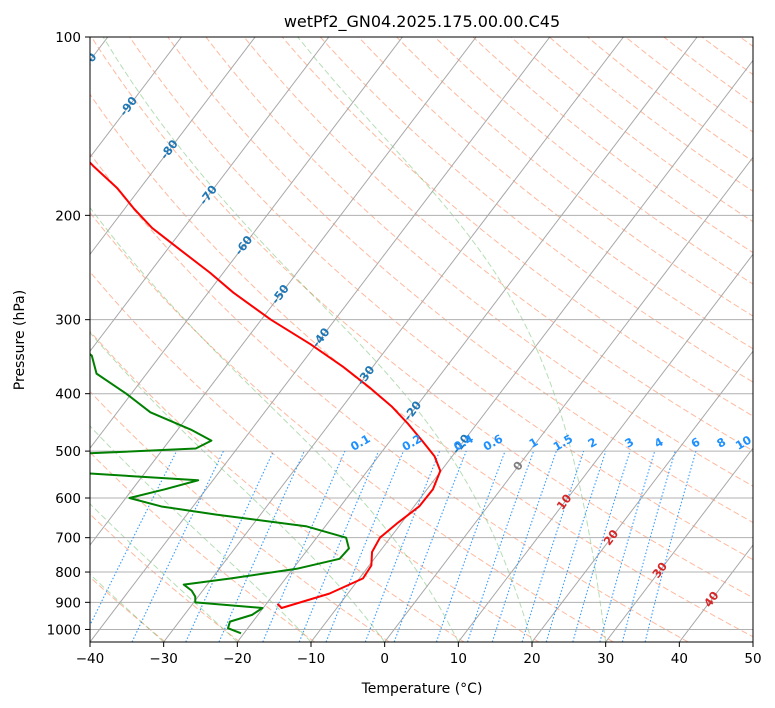  Describe the element at coordinates (68, 499) in the screenshot. I see `y-tick-label: 600` at that location.